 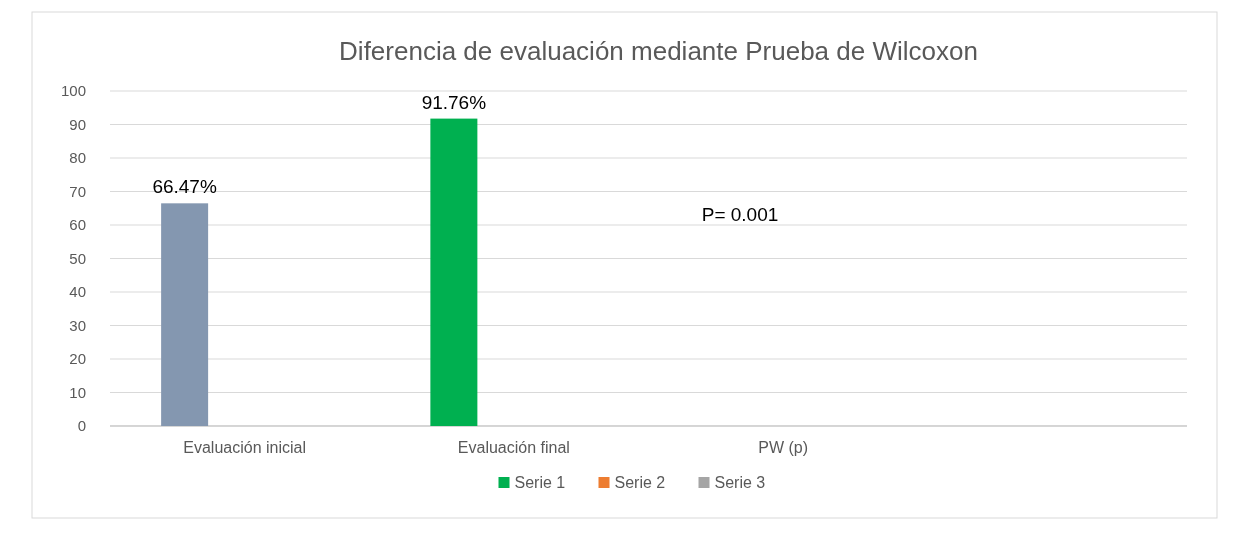 I want to click on y-tick-label: 30, so click(x=77, y=325).